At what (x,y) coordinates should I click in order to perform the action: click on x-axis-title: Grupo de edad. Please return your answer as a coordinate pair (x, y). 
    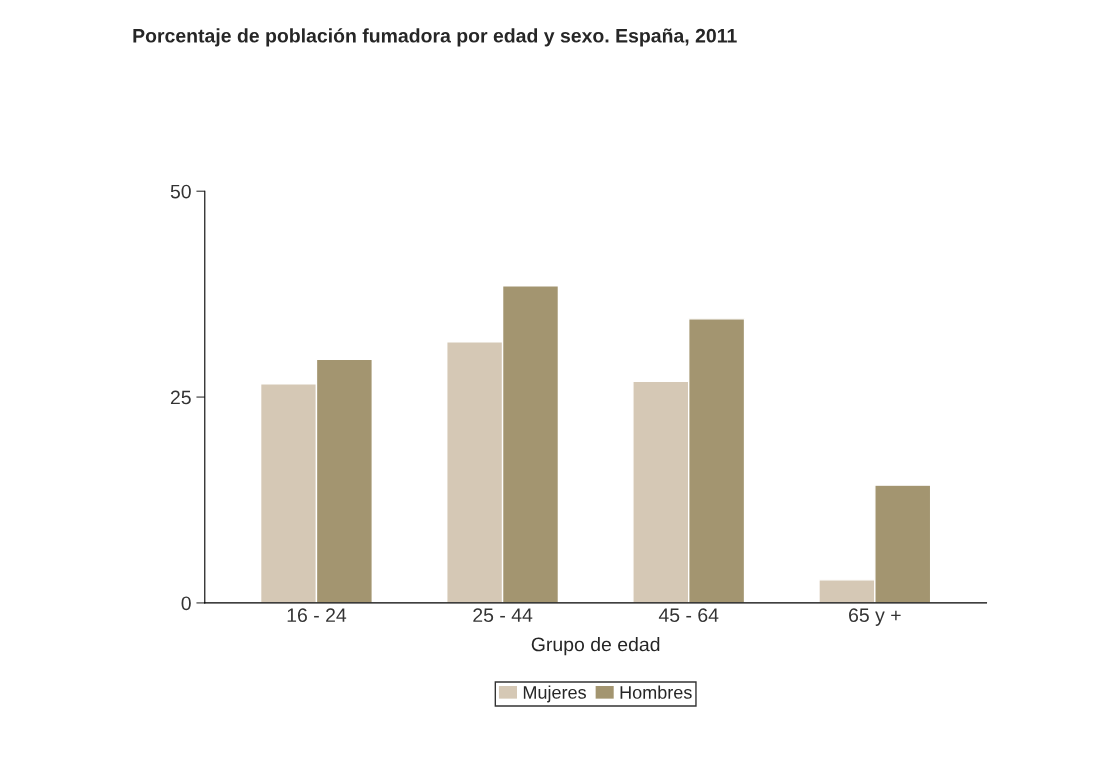
    Looking at the image, I should click on (595, 646).